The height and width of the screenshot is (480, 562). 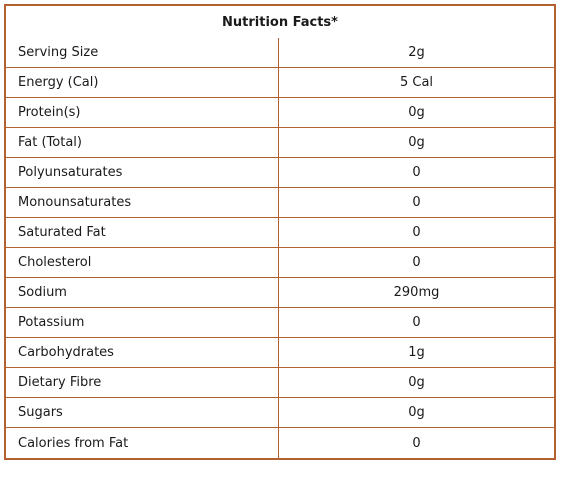 I want to click on table-row: Dietary Fibre 0g, so click(x=280, y=383).